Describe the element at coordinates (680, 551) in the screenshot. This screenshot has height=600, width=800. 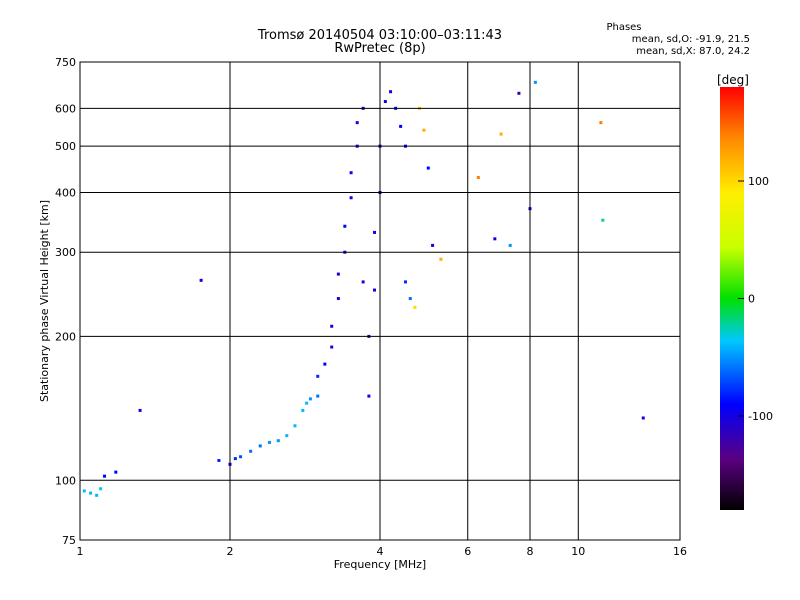
I see `x-tick-label: 16` at that location.